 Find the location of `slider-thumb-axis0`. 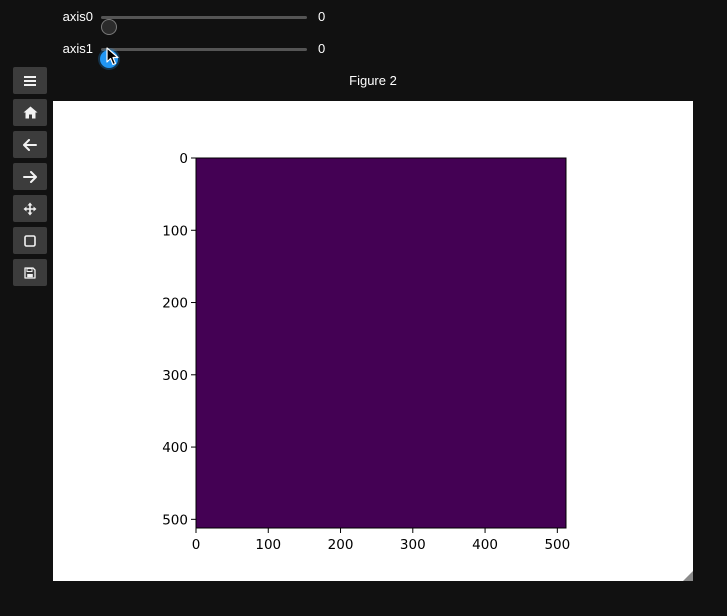

slider-thumb-axis0 is located at coordinates (109, 27).